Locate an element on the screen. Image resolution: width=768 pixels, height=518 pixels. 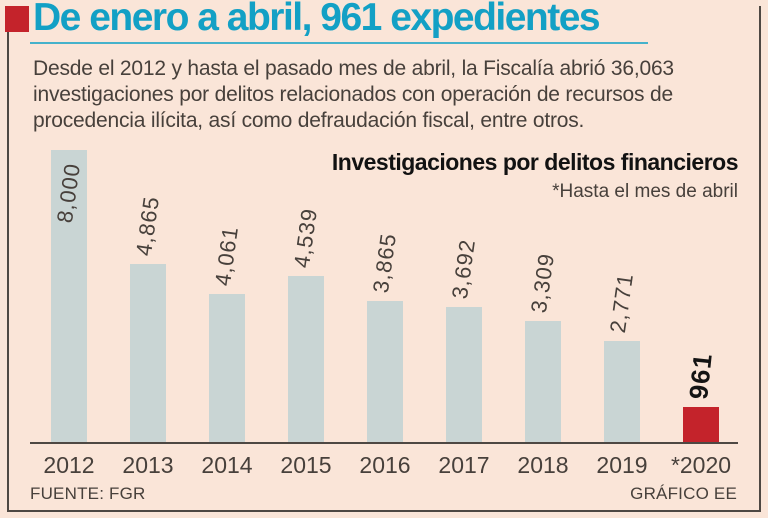
chart-footnote: *Hasta el mes de abril is located at coordinates (645, 191).